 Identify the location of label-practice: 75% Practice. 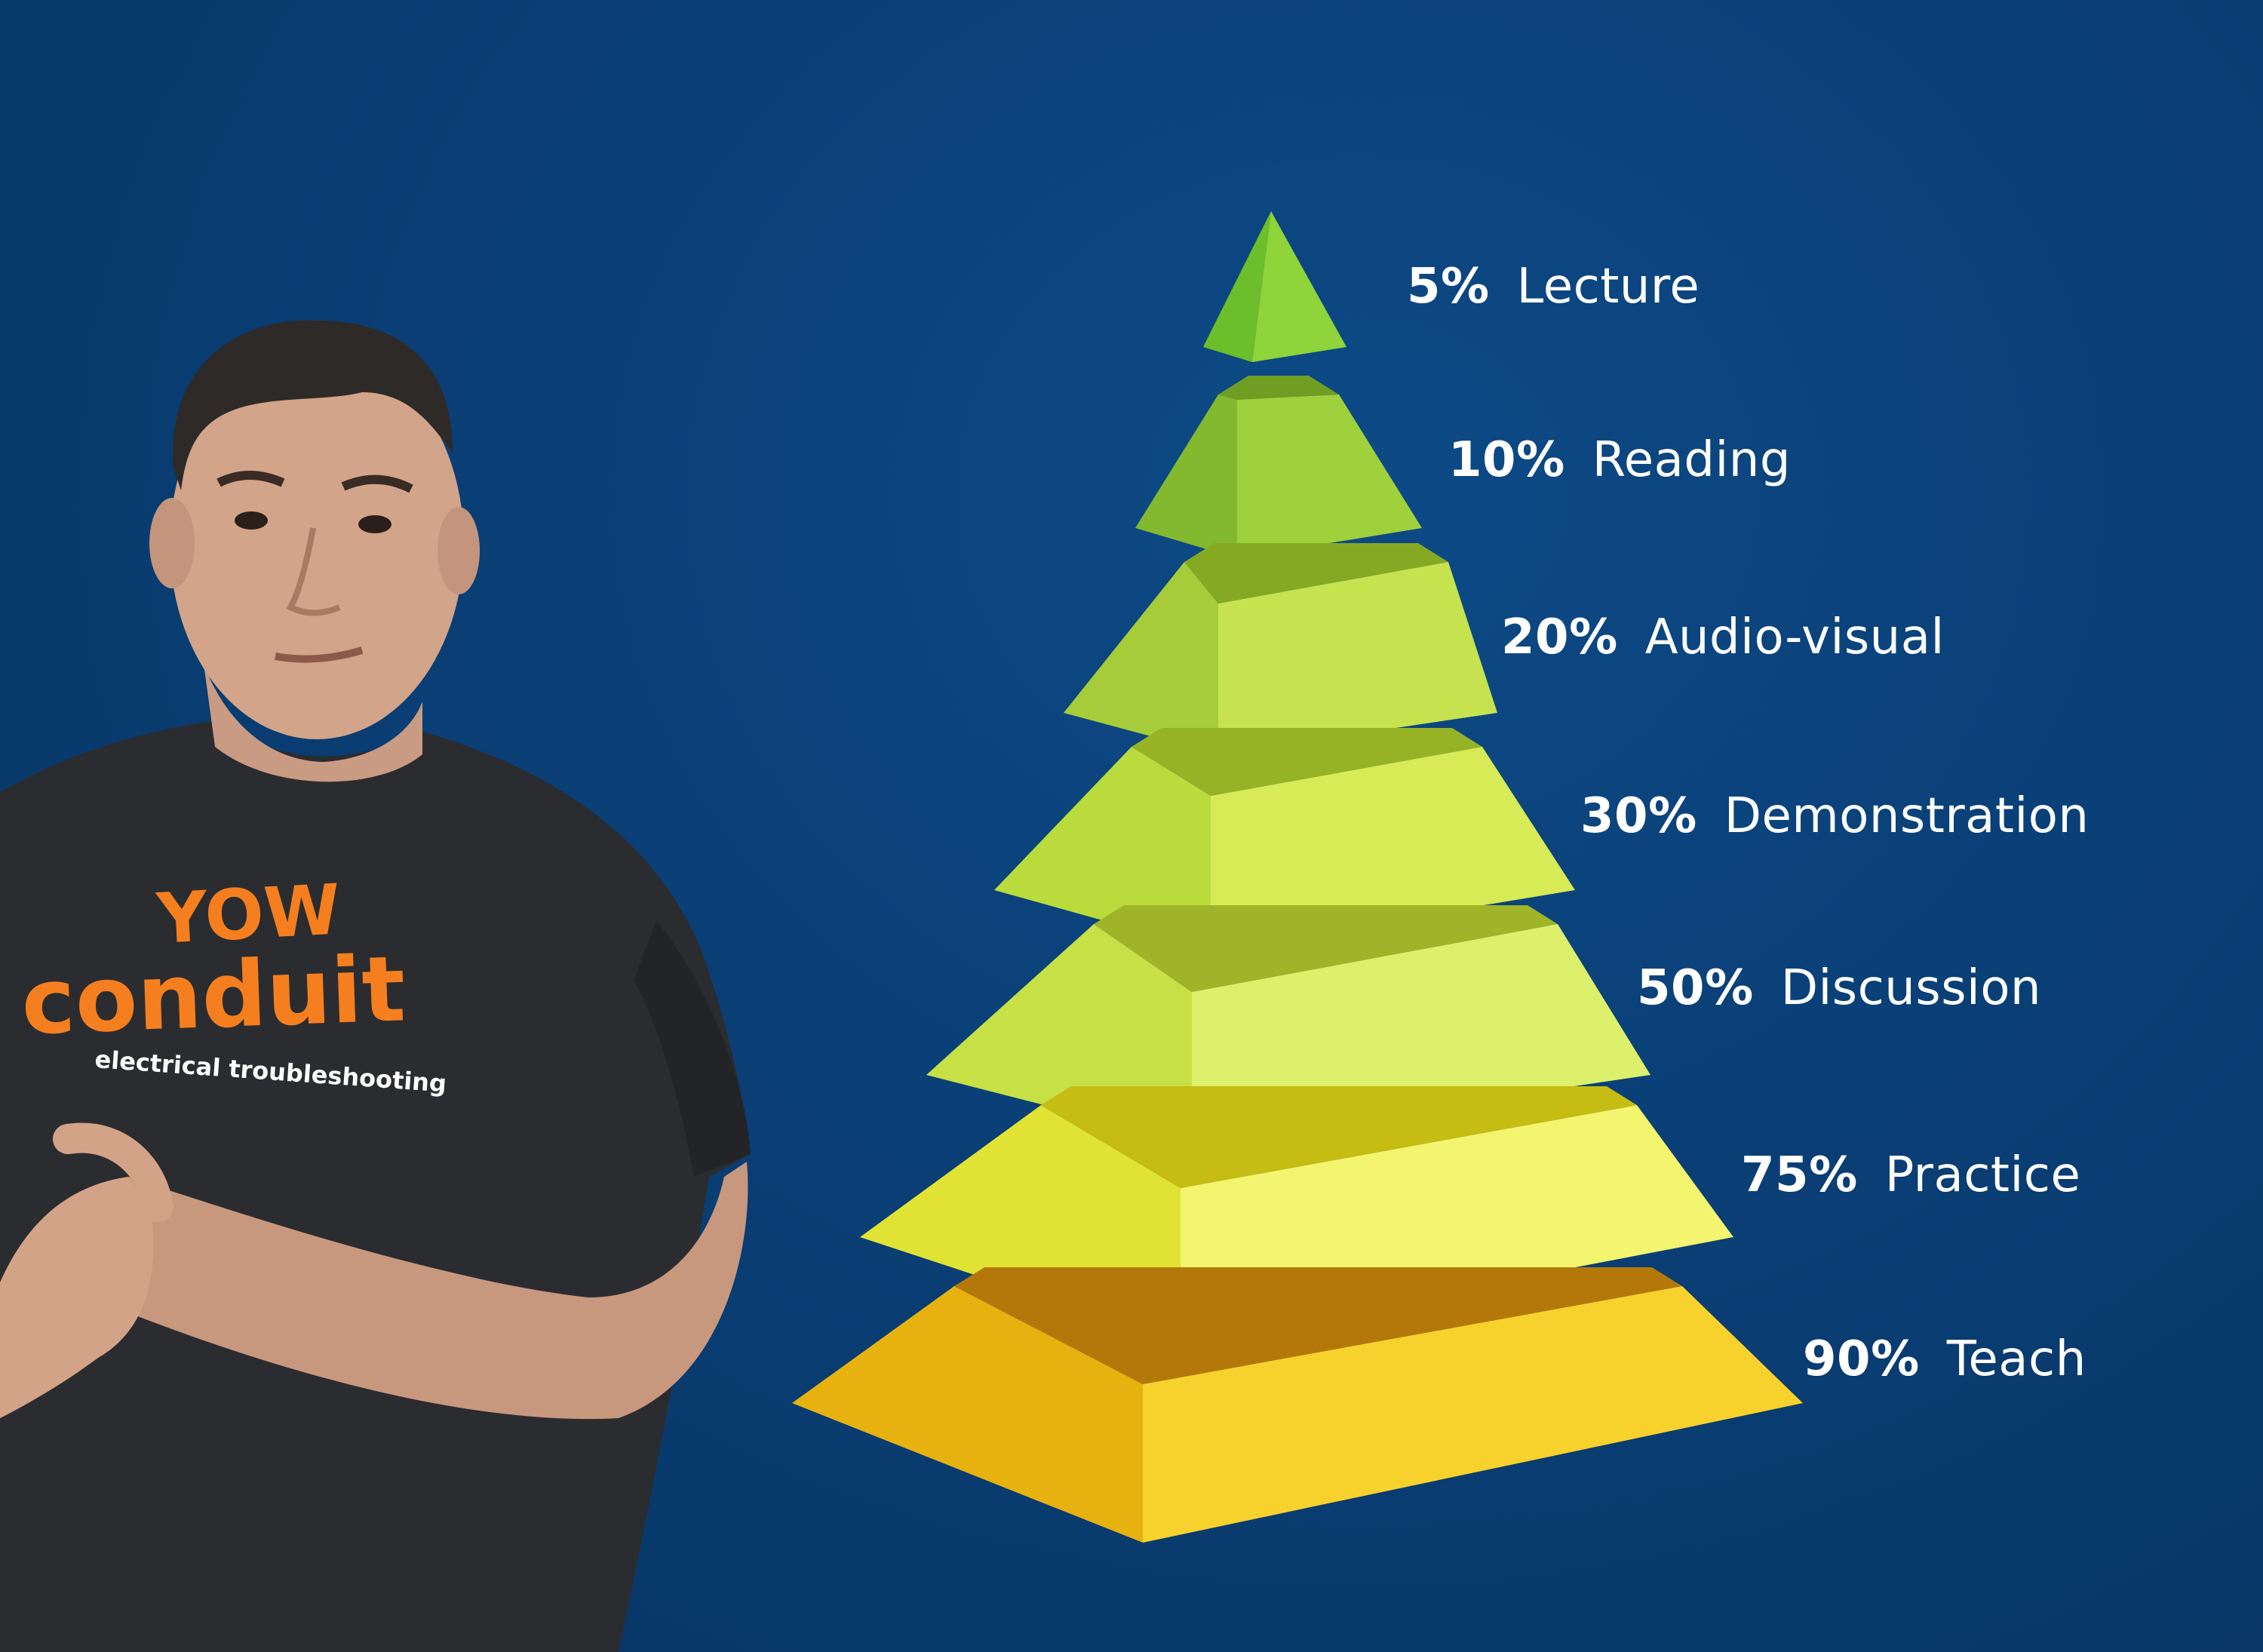
(1910, 1175).